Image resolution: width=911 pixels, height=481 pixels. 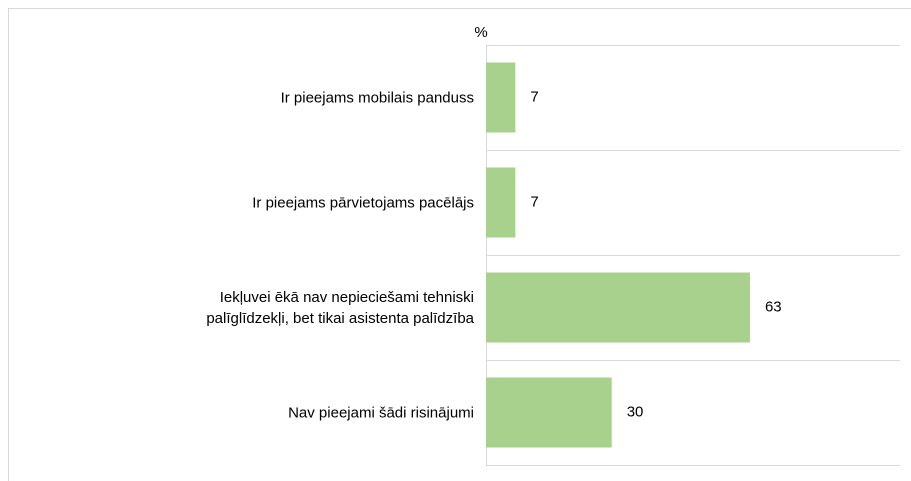 What do you see at coordinates (377, 97) in the screenshot?
I see `category-label: Ir pieejams mobilais panduss` at bounding box center [377, 97].